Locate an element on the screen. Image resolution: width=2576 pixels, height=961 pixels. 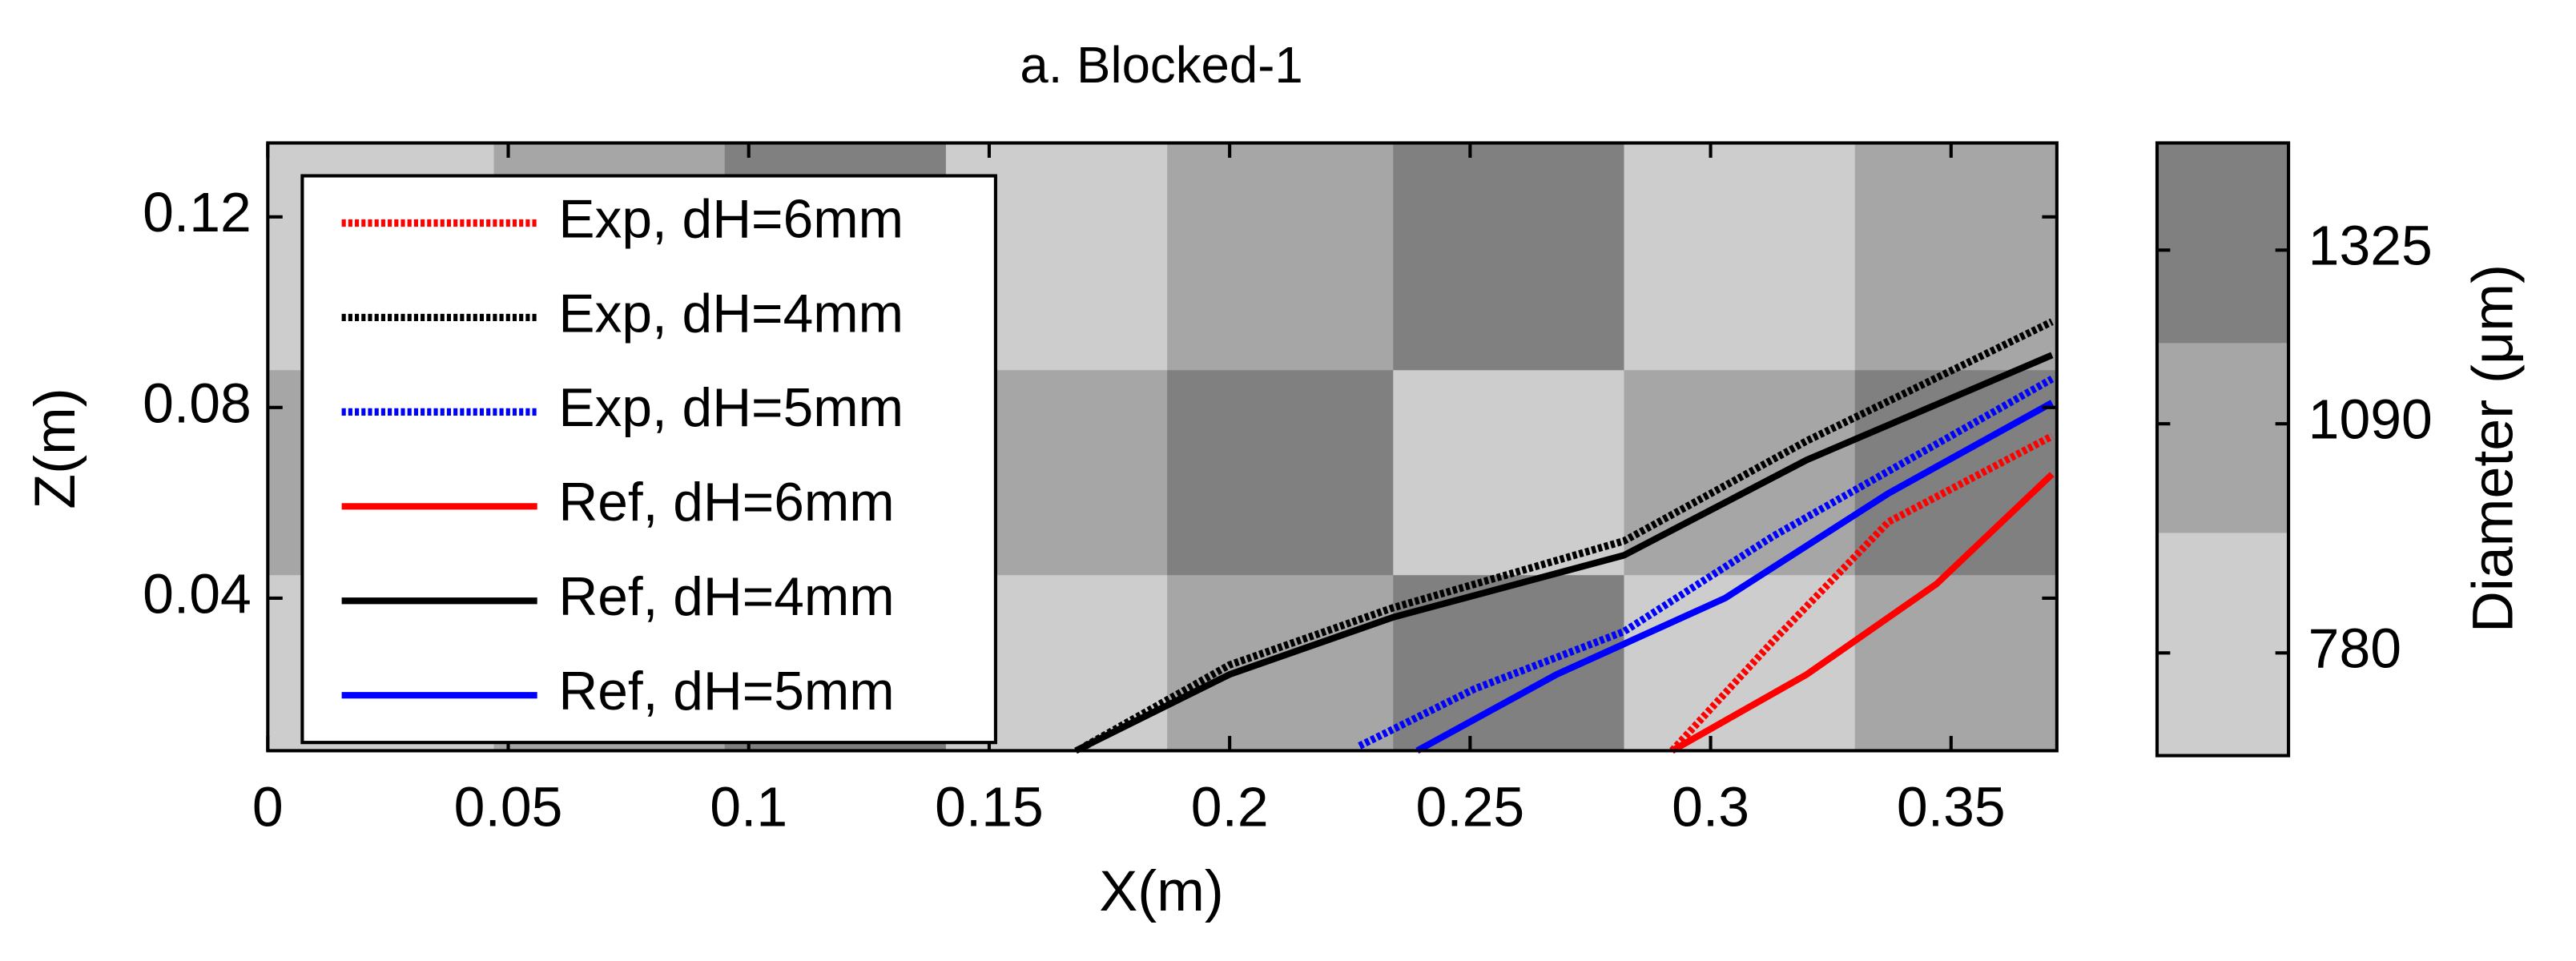
colorbar-tick-label: 1090 is located at coordinates (2370, 419).